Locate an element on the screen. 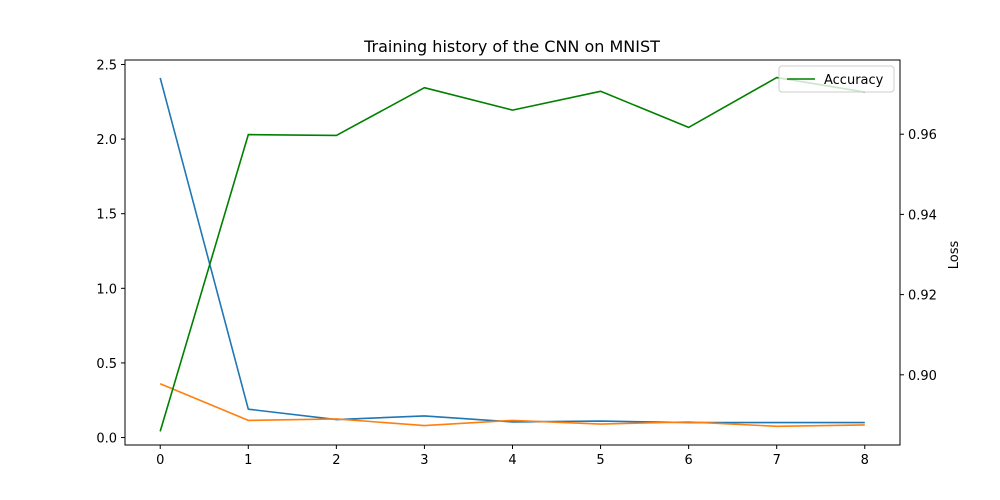  x-axis: 0 1 2 3 4 5 6 7 8 is located at coordinates (512, 456).